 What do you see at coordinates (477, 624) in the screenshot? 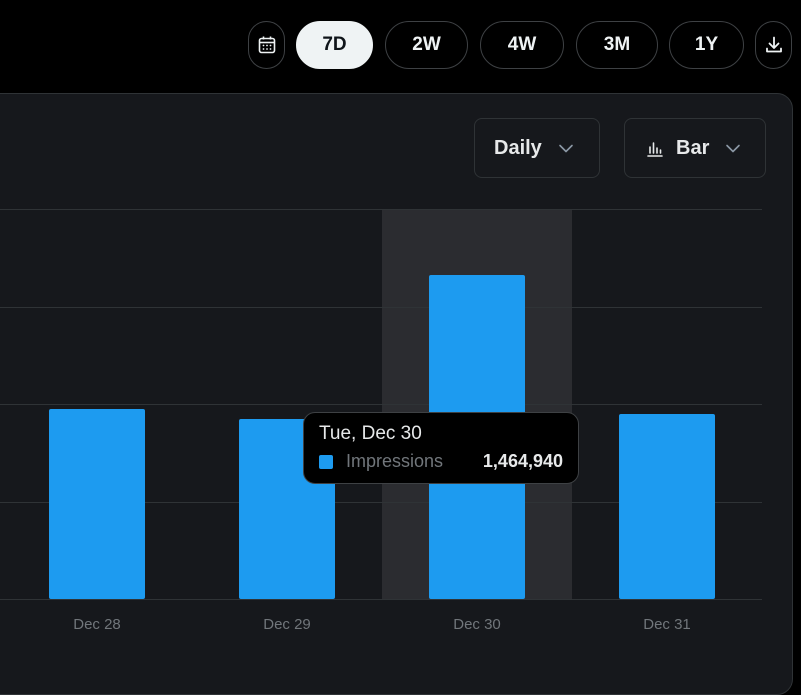
I see `x-axis-label: Dec 30` at bounding box center [477, 624].